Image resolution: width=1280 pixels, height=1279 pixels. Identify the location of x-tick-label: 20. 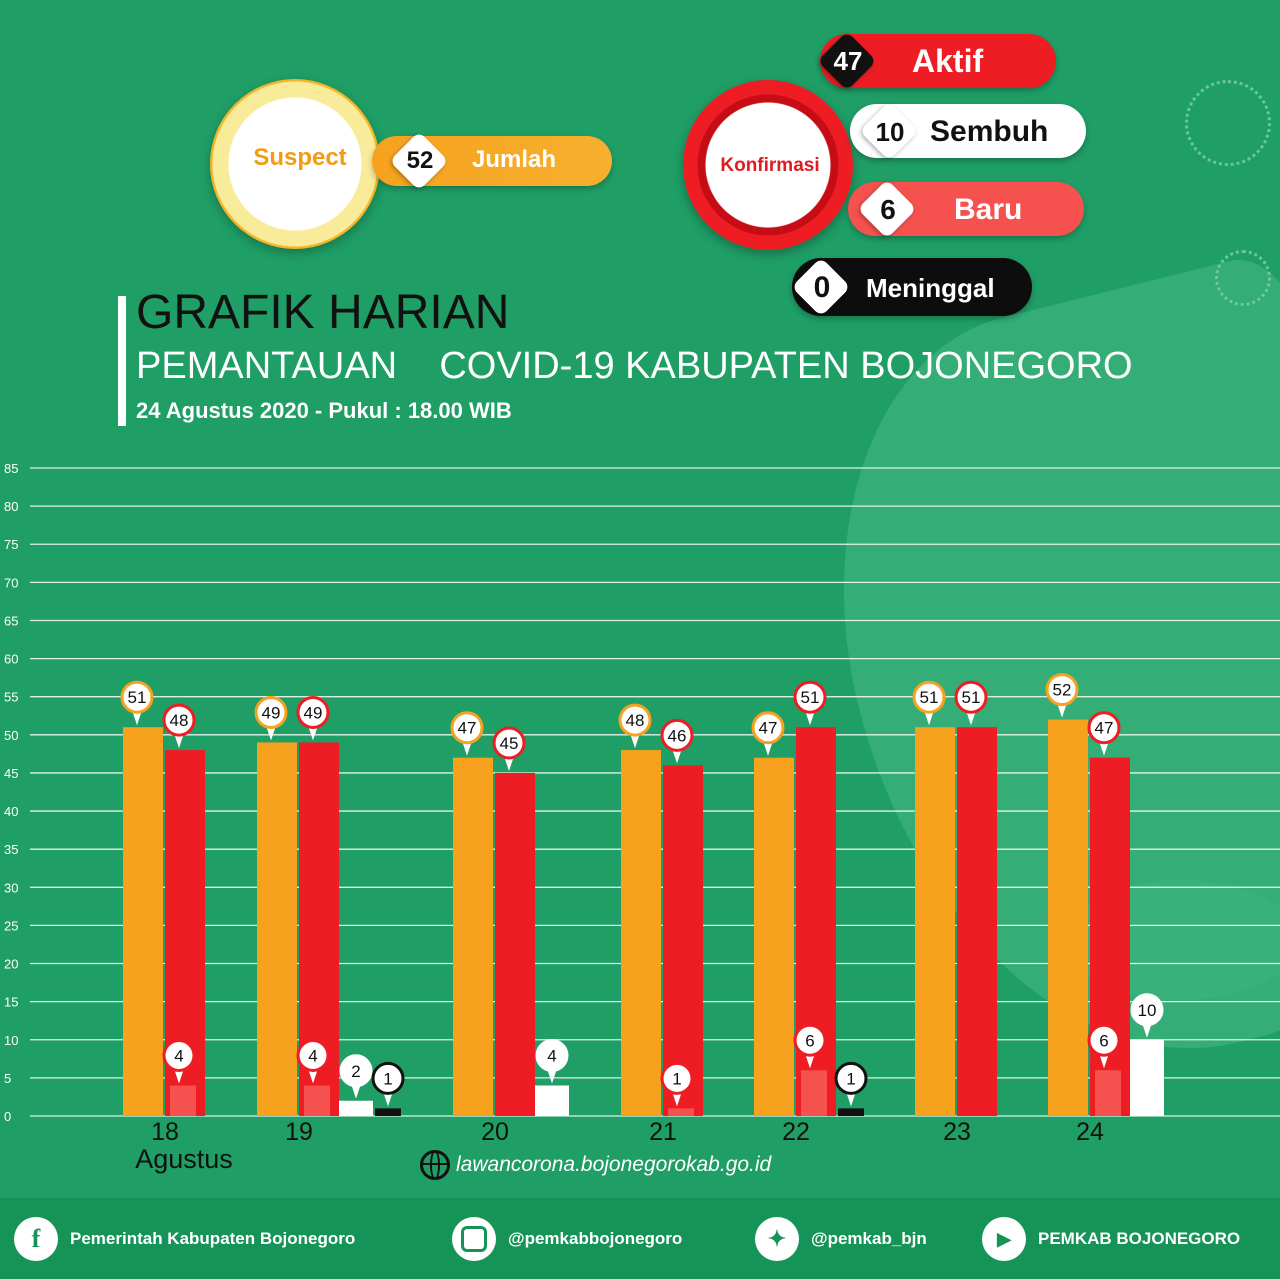
(495, 1132).